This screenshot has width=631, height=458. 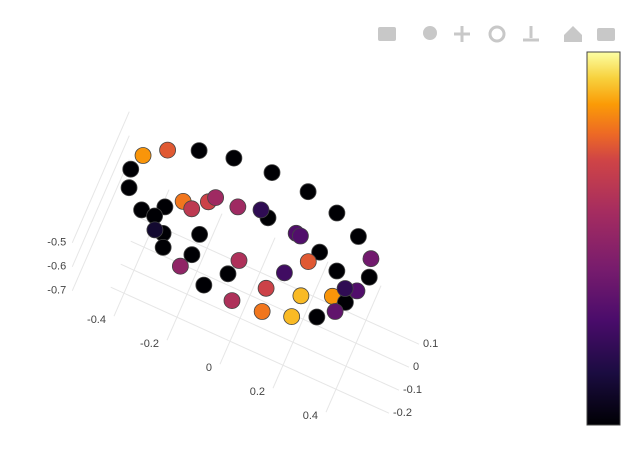 I want to click on orbit-icon, so click(x=497, y=34).